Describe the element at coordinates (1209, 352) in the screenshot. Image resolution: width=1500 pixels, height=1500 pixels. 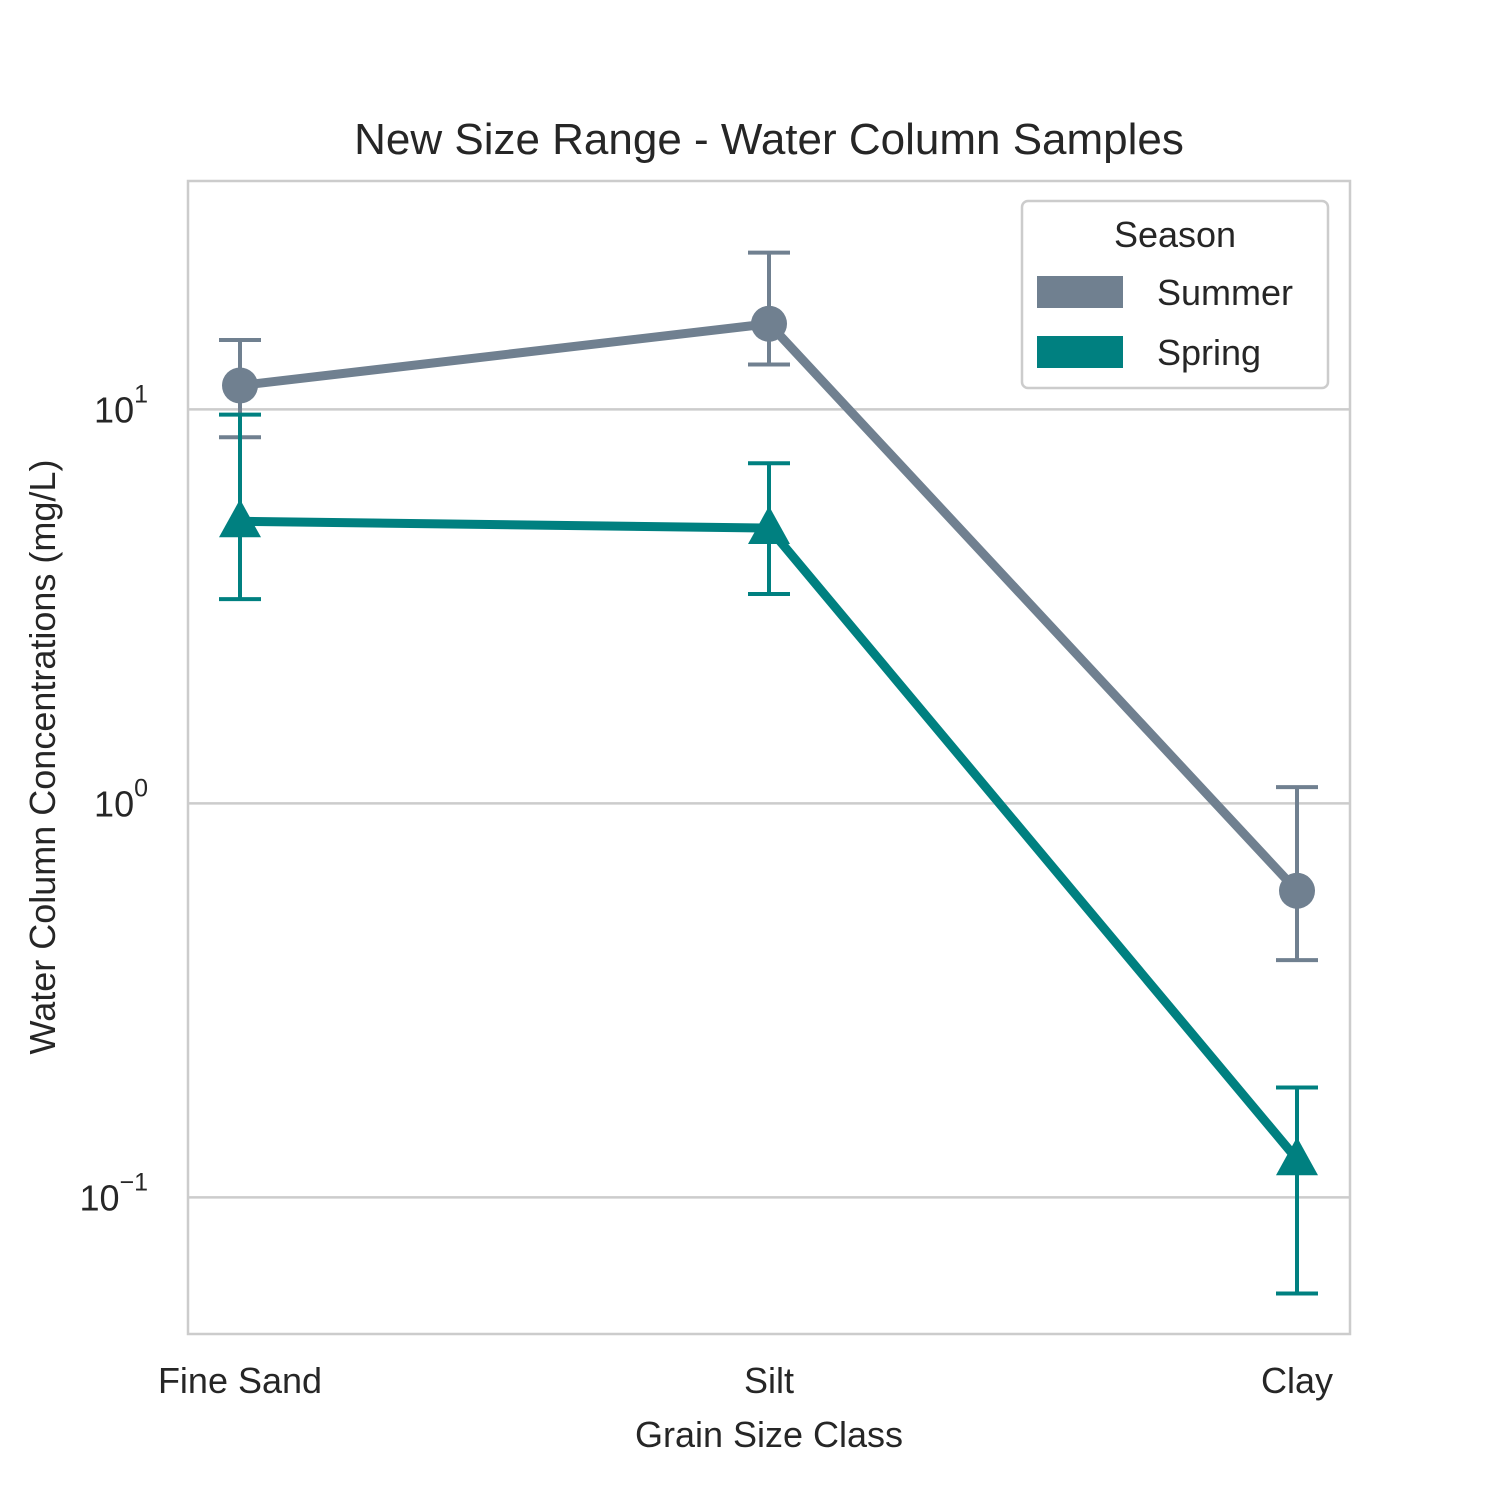
I see `legend-label-spring: Spring` at that location.